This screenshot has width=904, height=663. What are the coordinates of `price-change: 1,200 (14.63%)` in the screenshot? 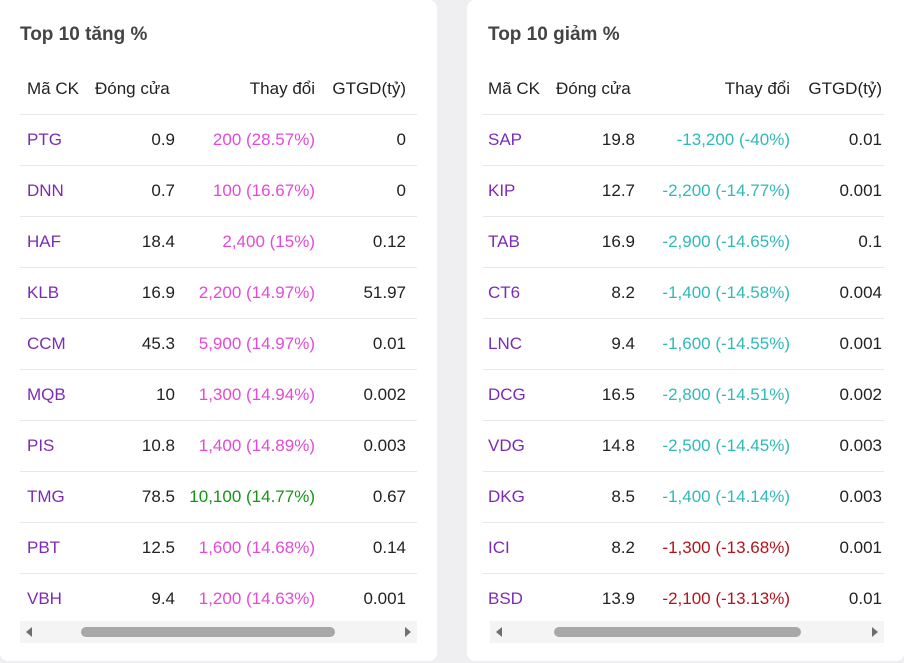 It's located at (256, 598).